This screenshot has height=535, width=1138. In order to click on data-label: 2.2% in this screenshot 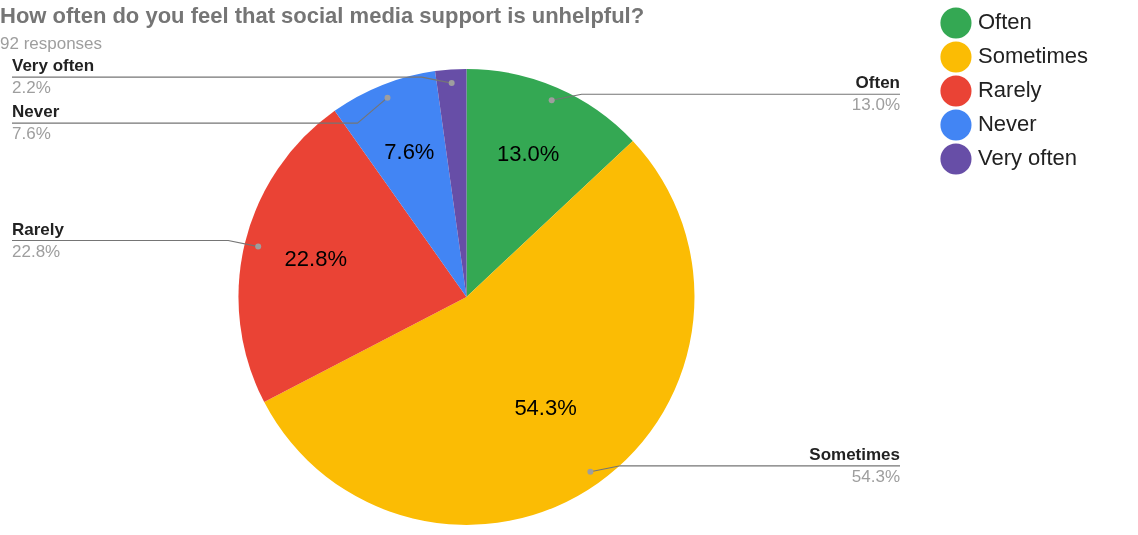, I will do `click(31, 88)`.